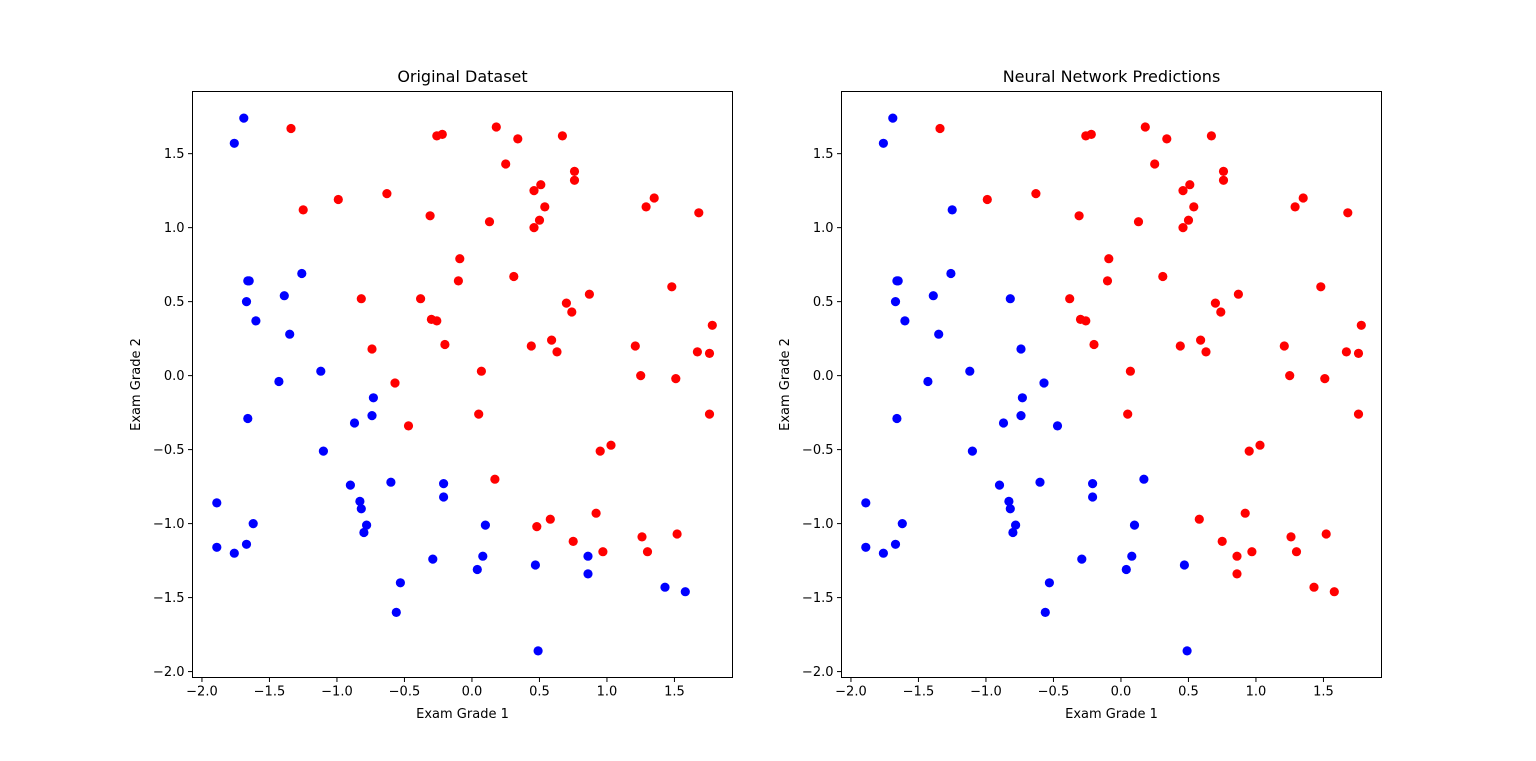 The width and height of the screenshot is (1536, 761). I want to click on y-tick-label: 0.5, so click(174, 302).